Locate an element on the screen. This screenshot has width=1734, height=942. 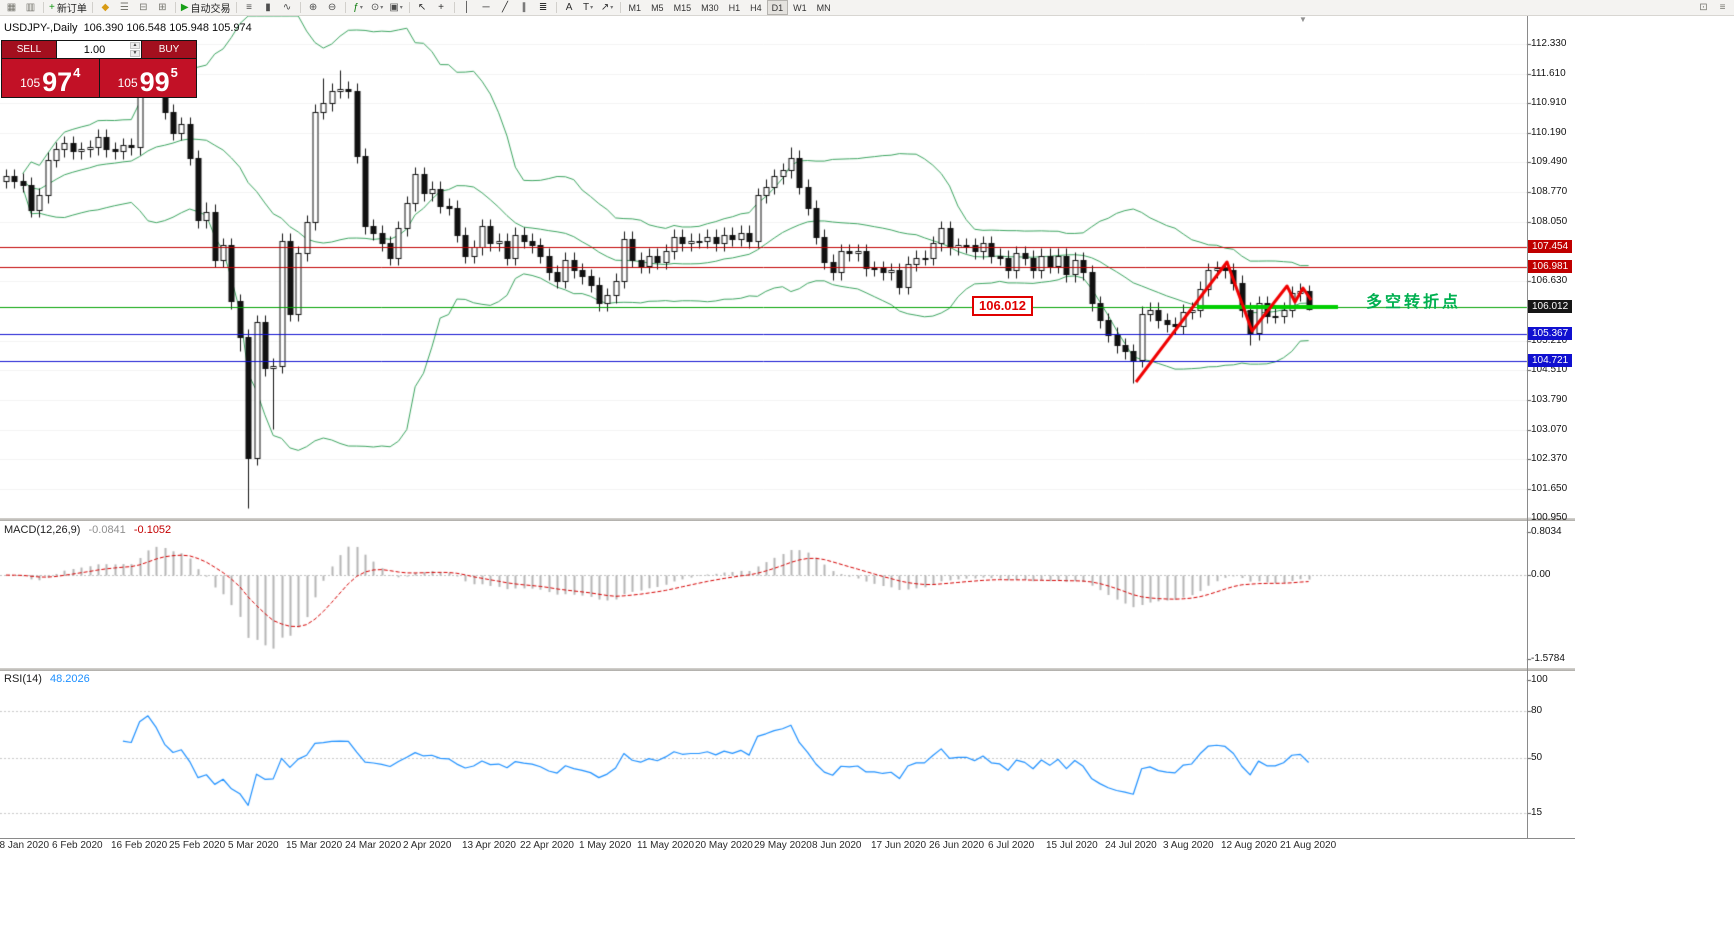
ask-figure: 105 is located at coordinates (127, 83).